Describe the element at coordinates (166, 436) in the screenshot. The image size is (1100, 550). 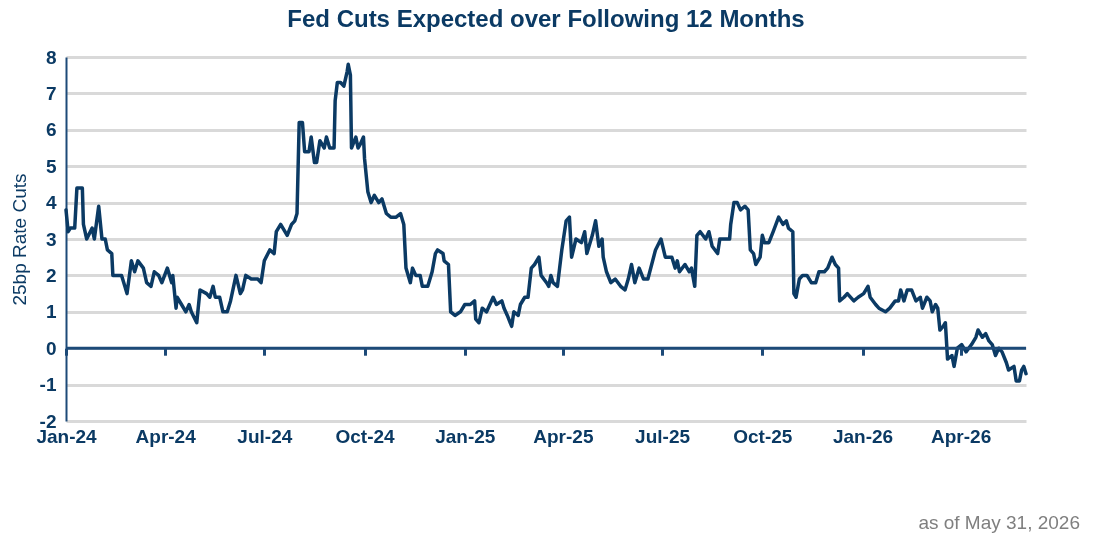
I see `x-tick-label: Apr-24` at that location.